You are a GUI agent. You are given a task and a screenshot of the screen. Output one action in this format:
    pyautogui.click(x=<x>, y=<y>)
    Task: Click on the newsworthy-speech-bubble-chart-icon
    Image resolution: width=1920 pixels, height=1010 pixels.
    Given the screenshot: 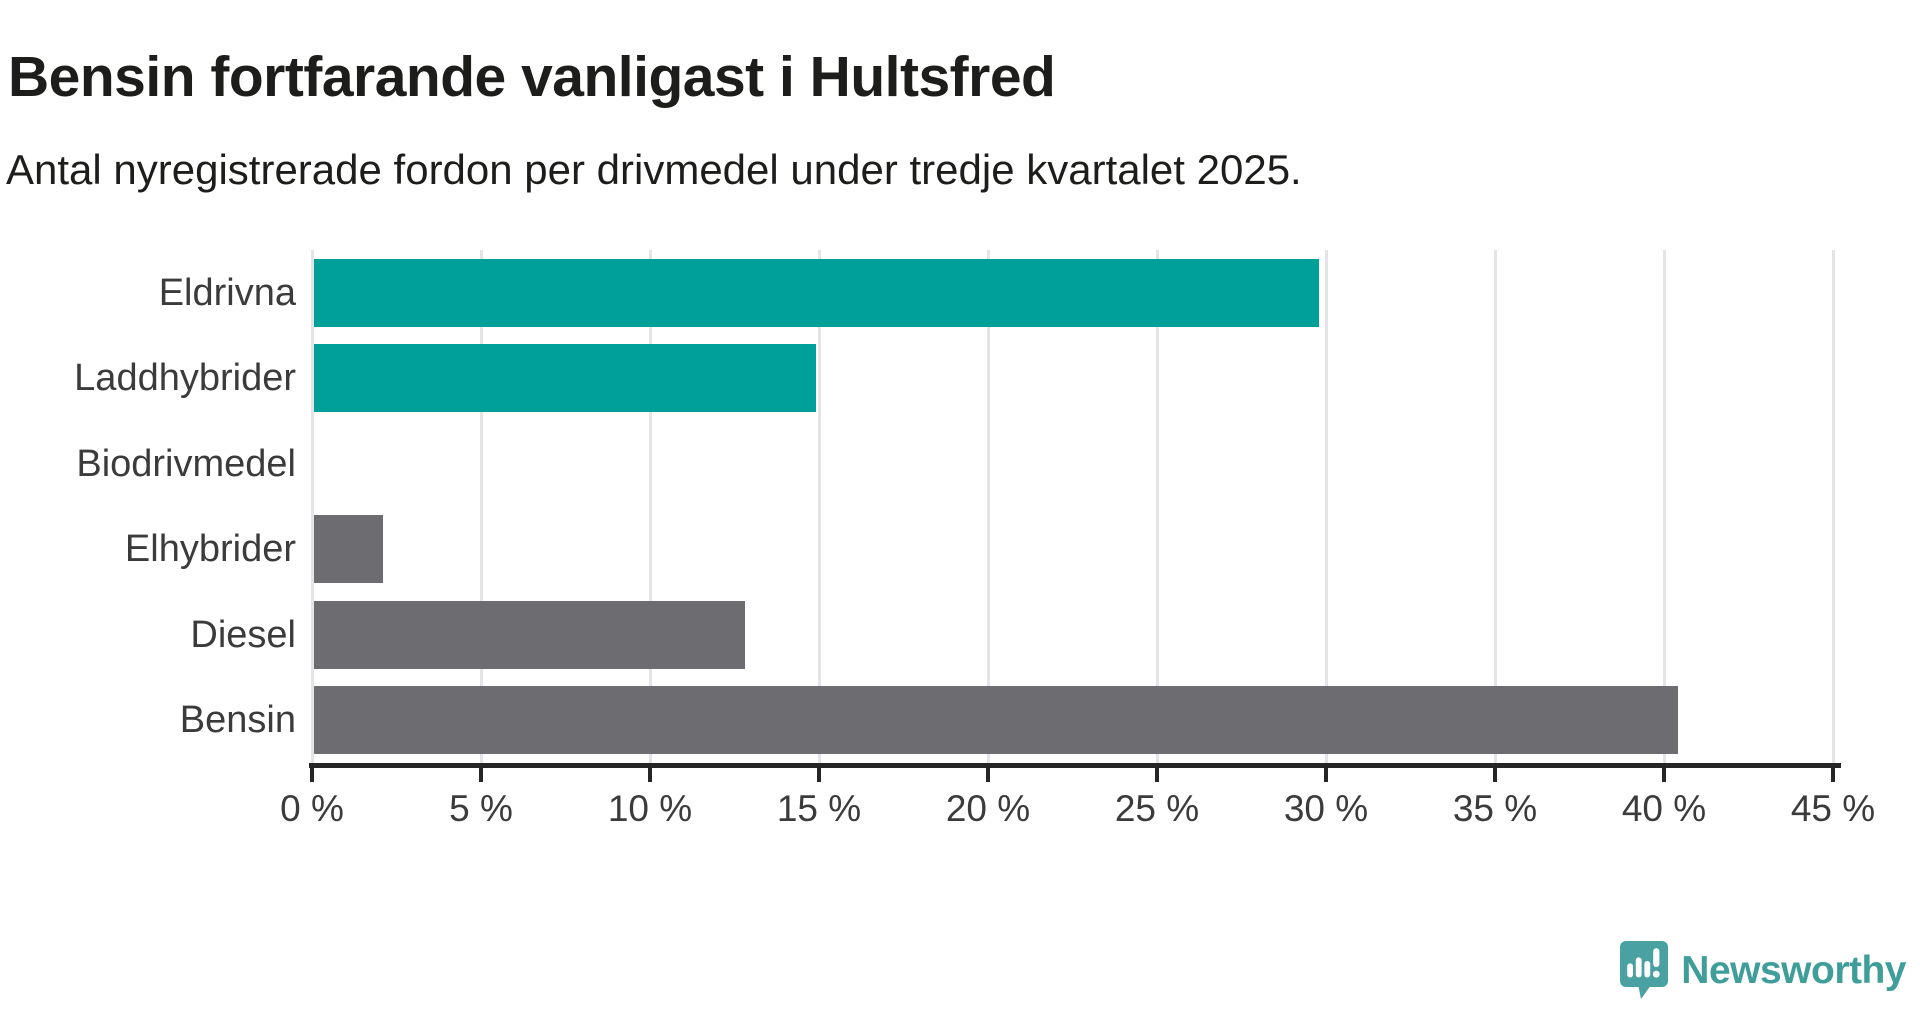 What is the action you would take?
    pyautogui.click(x=1644, y=970)
    